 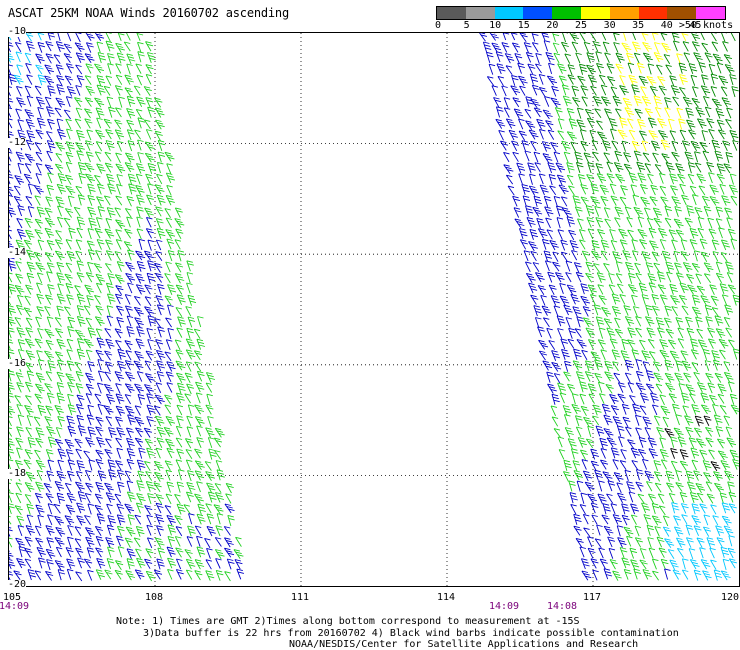 I want to click on colorbar-label: 20, so click(x=552, y=25).